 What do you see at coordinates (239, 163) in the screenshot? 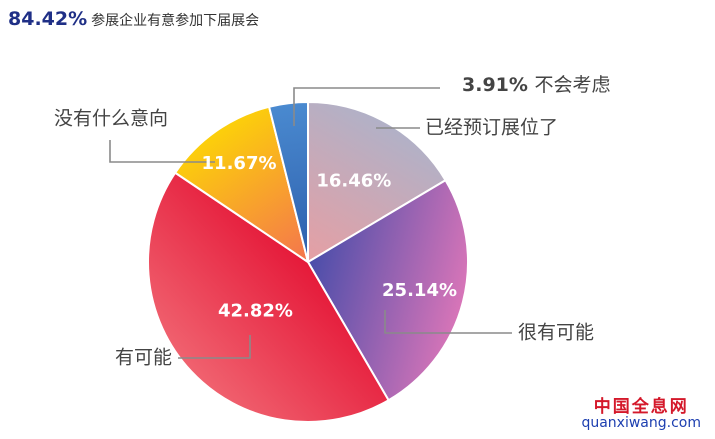
I see `slice-percent-label-3: 11.67%` at bounding box center [239, 163].